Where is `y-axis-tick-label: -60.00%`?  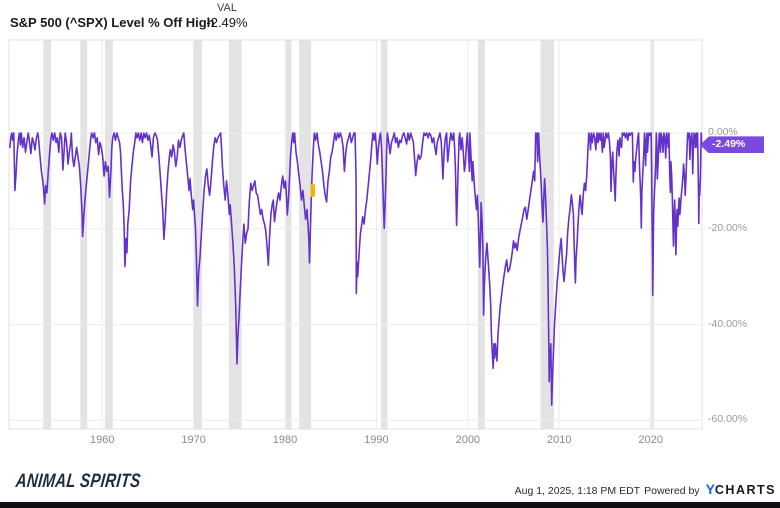 y-axis-tick-label: -60.00% is located at coordinates (728, 419).